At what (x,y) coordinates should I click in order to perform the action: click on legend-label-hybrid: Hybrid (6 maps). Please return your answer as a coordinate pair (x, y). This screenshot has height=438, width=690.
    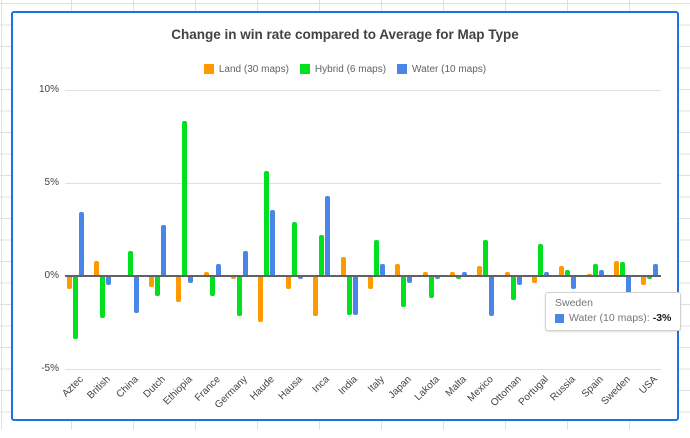
    Looking at the image, I should click on (350, 69).